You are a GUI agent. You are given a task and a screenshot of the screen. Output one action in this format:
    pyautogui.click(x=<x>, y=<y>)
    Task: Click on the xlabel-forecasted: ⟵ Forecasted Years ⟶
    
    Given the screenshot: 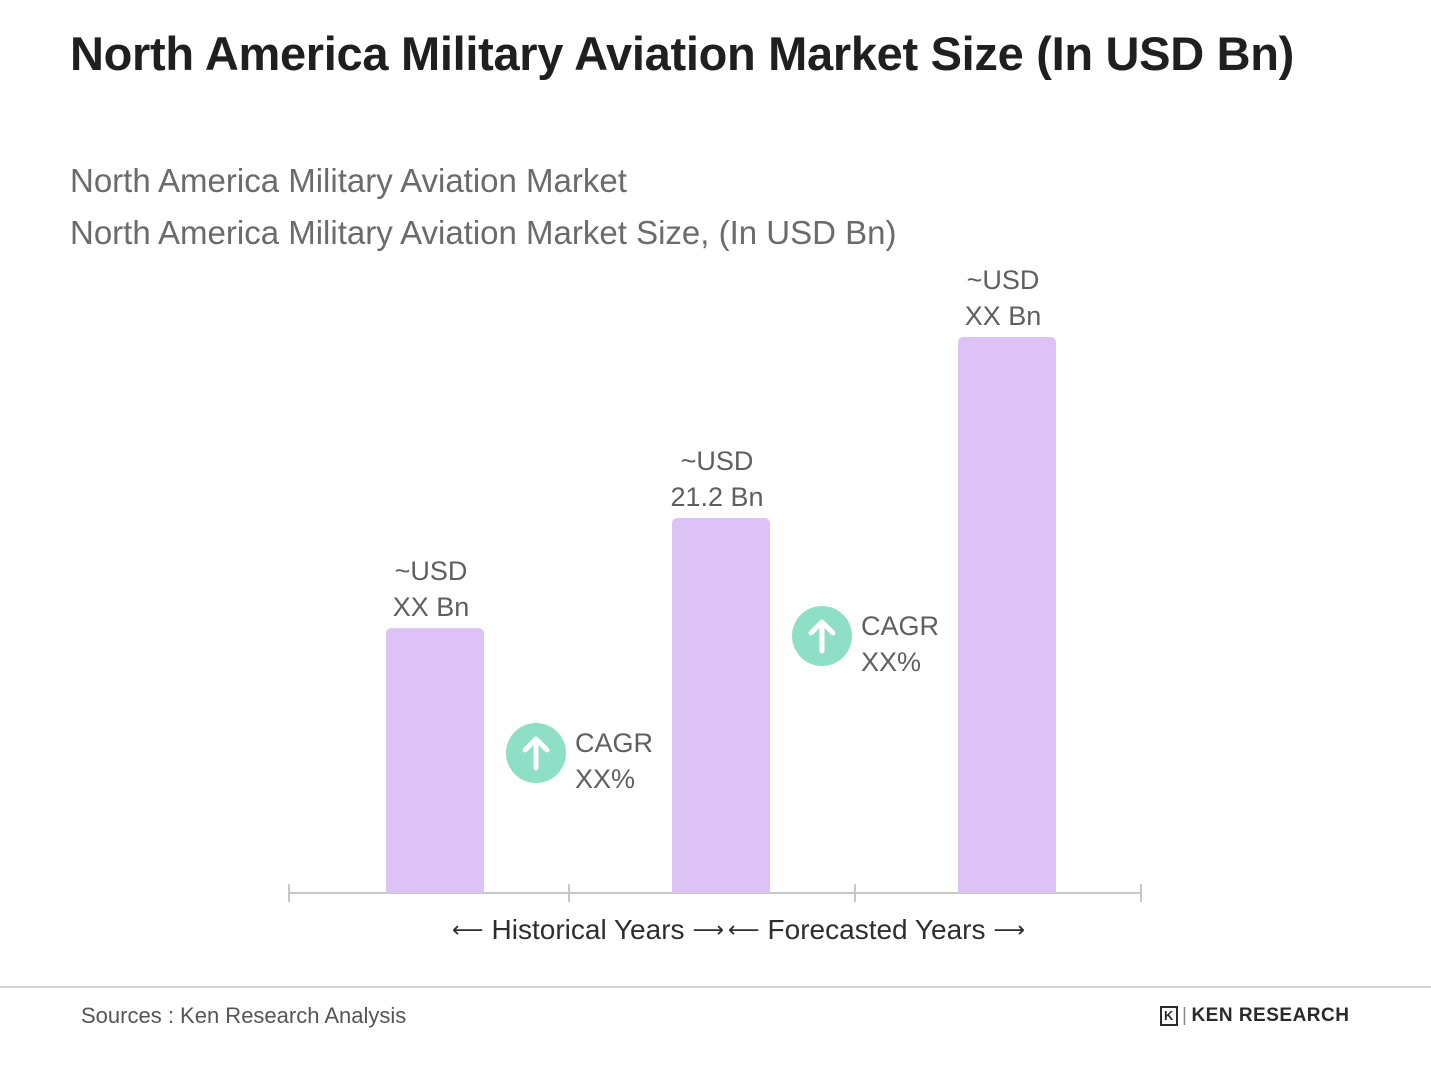 What is the action you would take?
    pyautogui.click(x=876, y=930)
    